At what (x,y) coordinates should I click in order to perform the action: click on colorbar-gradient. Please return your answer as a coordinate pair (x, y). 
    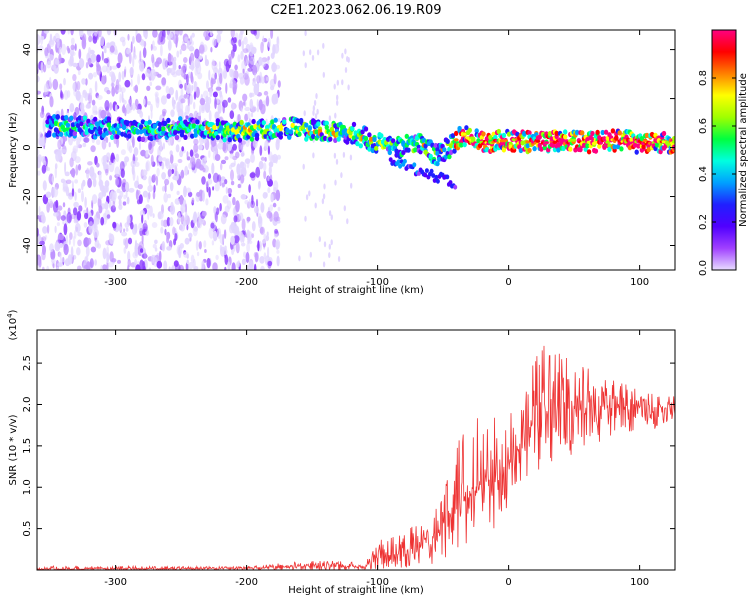
    Looking at the image, I should click on (724, 150).